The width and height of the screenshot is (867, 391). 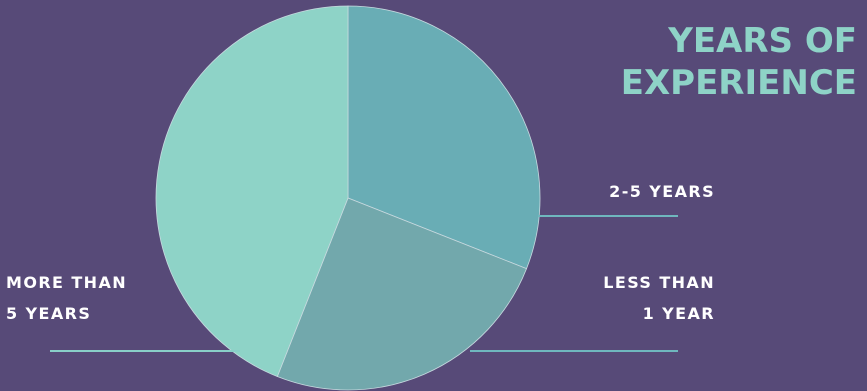 What do you see at coordinates (574, 351) in the screenshot?
I see `leader-line-less-than-1-year` at bounding box center [574, 351].